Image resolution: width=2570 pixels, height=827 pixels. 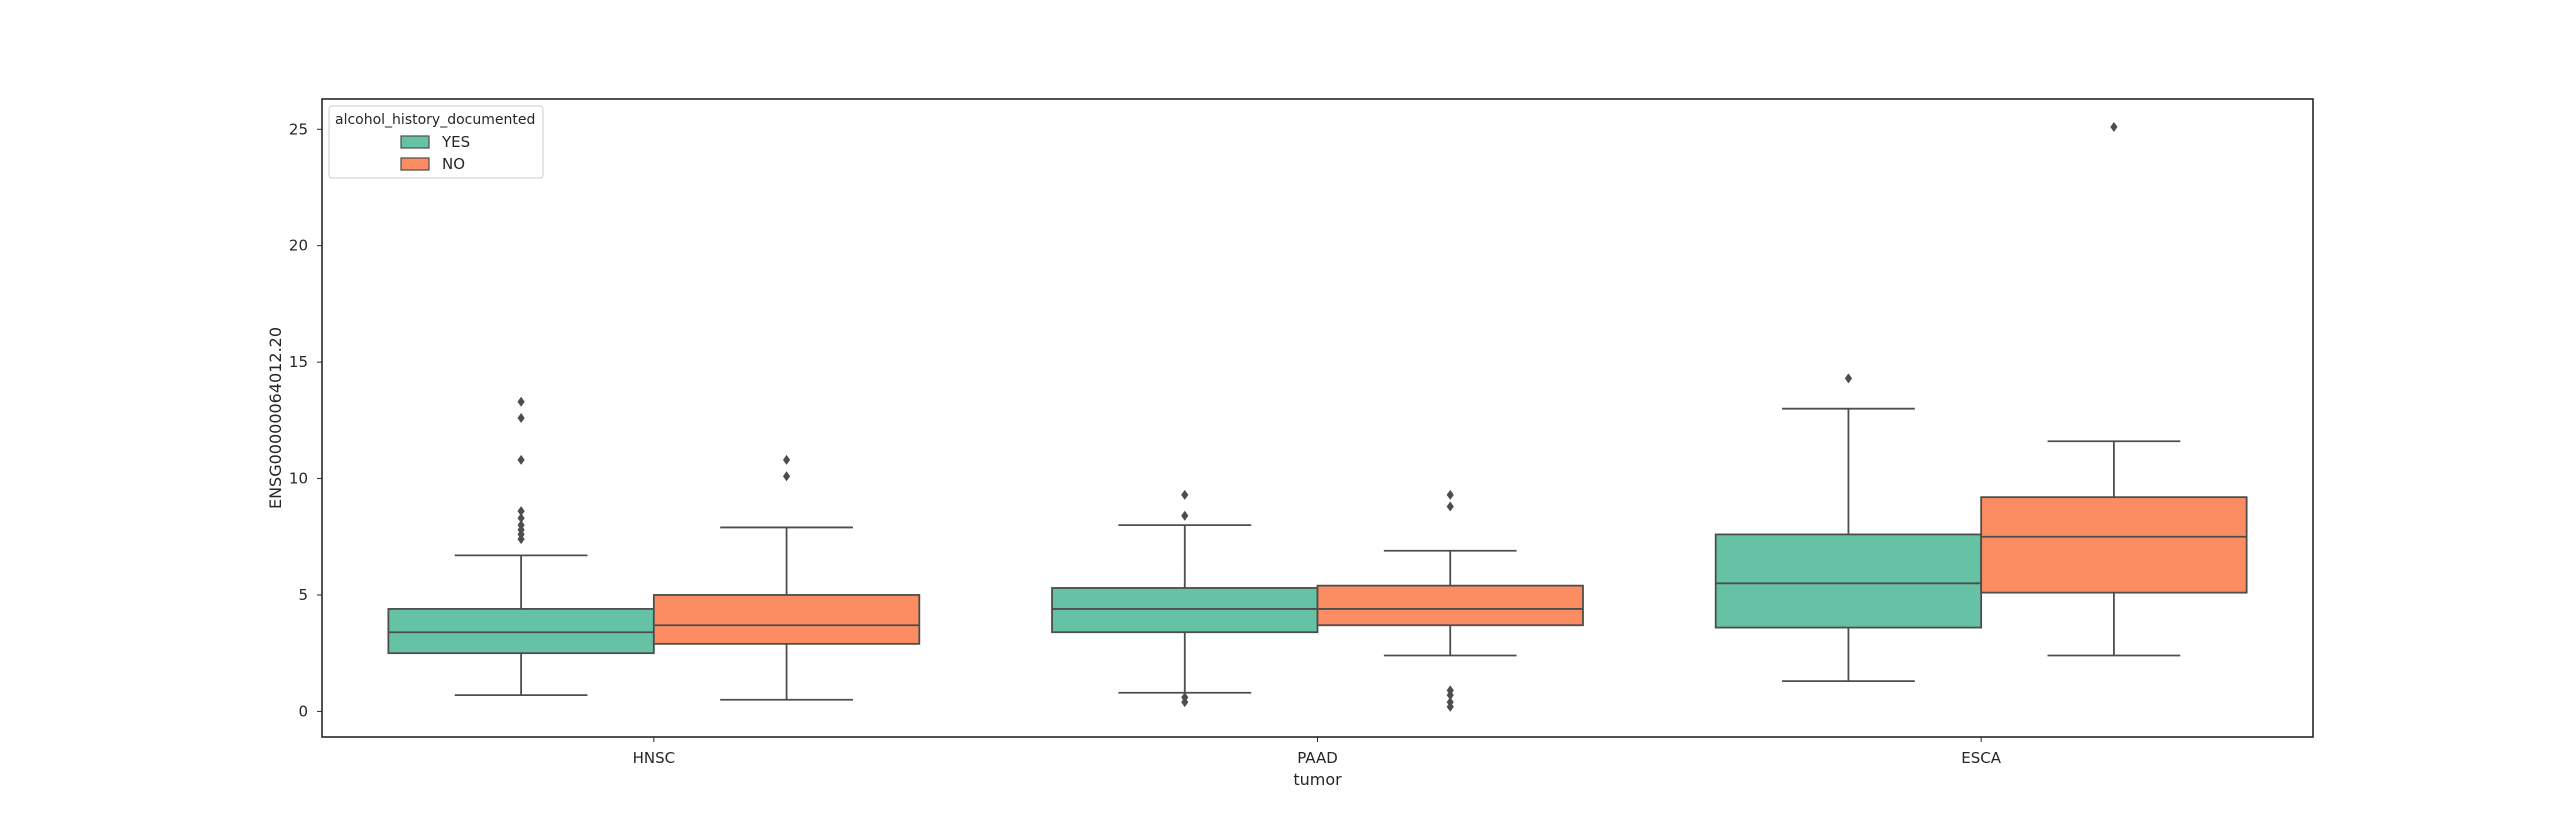 What do you see at coordinates (1317, 779) in the screenshot?
I see `x-axis-label: tumor` at bounding box center [1317, 779].